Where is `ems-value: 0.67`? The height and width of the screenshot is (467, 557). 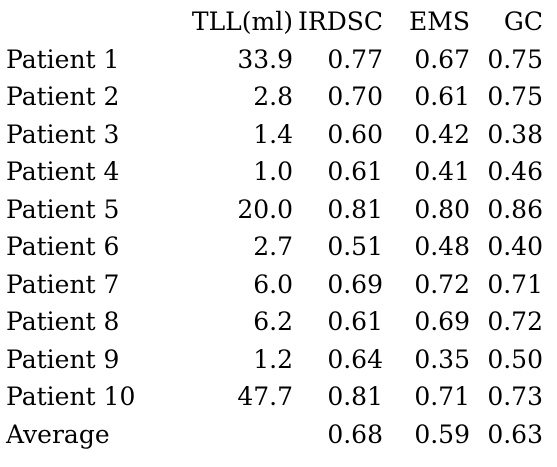
ems-value: 0.67 is located at coordinates (442, 59).